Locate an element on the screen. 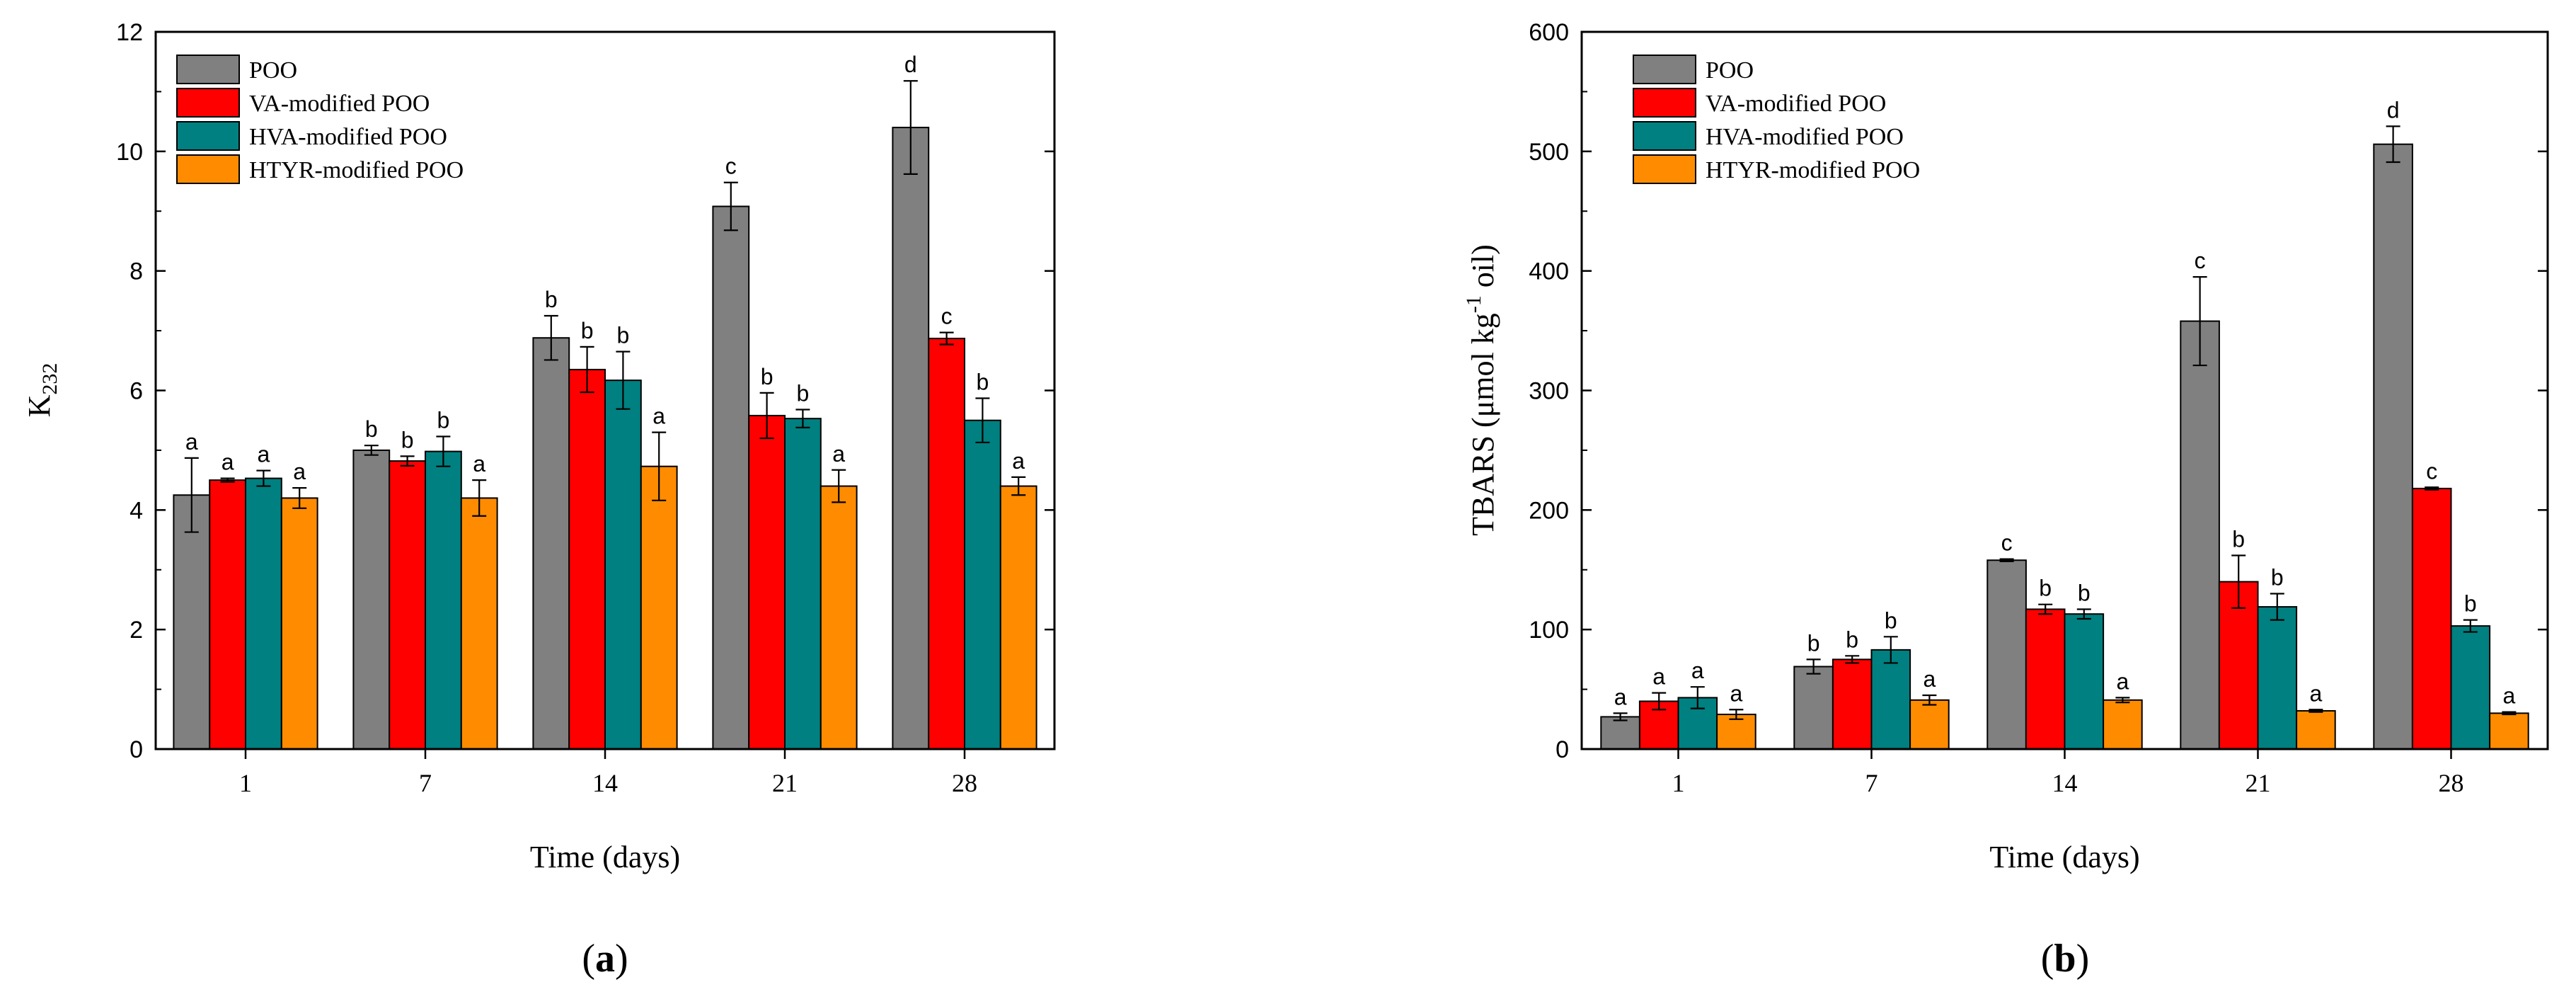  panel-a-xtick-label: 1 is located at coordinates (246, 783).